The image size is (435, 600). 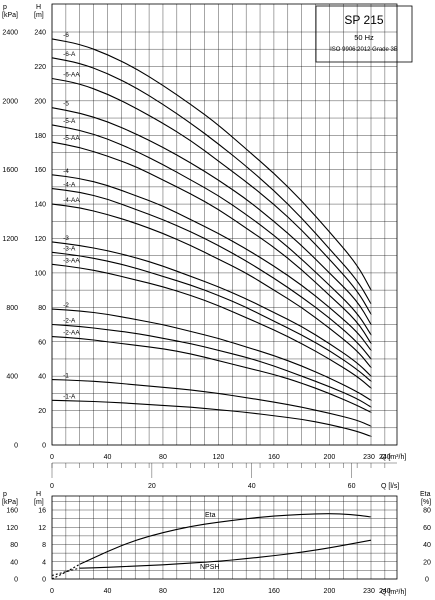 I want to click on head-tick-label: 40, so click(x=42, y=377).